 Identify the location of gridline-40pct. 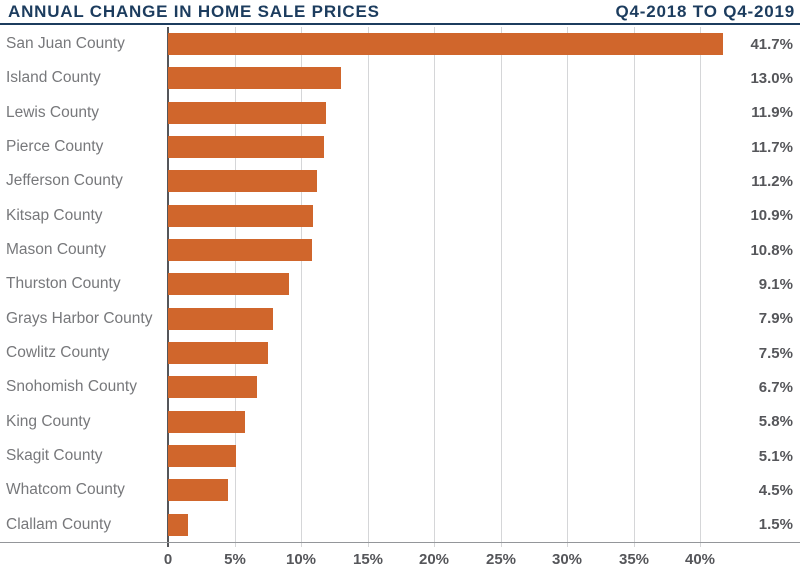
(700, 287).